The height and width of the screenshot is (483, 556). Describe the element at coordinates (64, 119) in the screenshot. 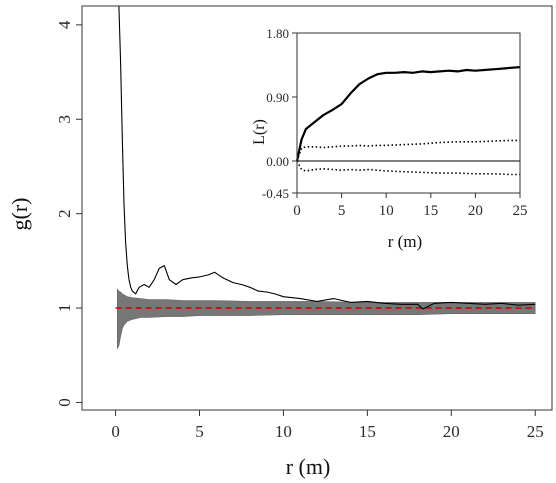

I see `main-y-tick-label: 3` at that location.